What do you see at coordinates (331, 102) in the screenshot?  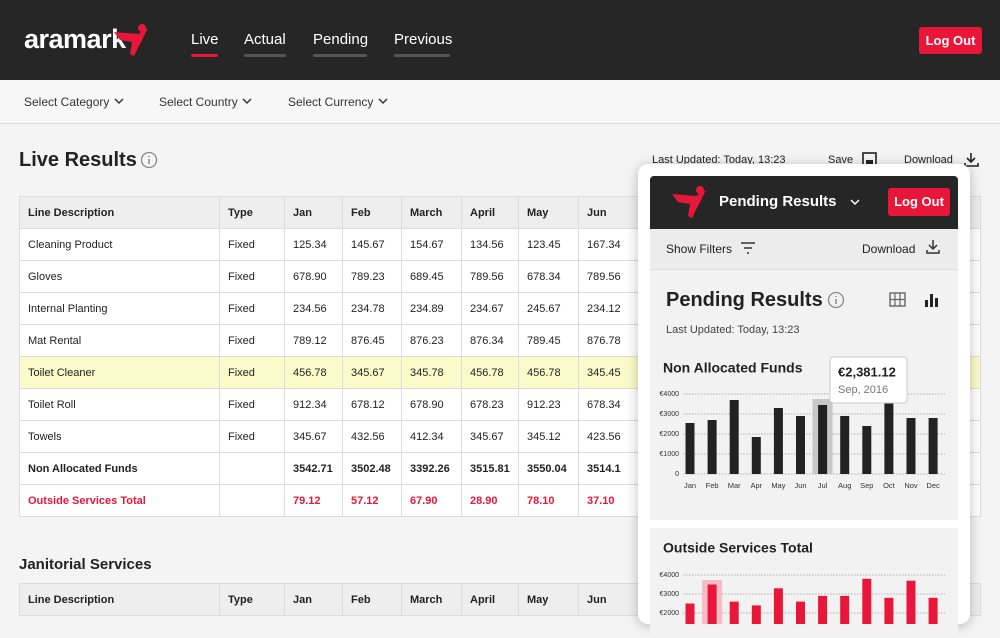 I see `filter-label: Select Currency` at bounding box center [331, 102].